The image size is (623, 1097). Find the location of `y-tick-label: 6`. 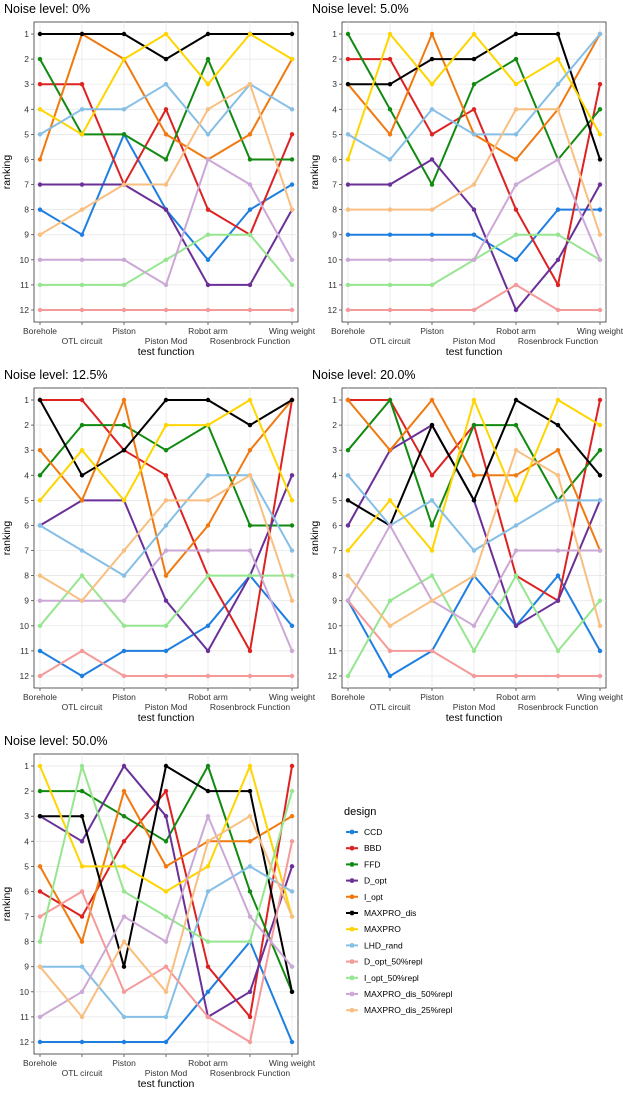

y-tick-label: 6 is located at coordinates (26, 891).